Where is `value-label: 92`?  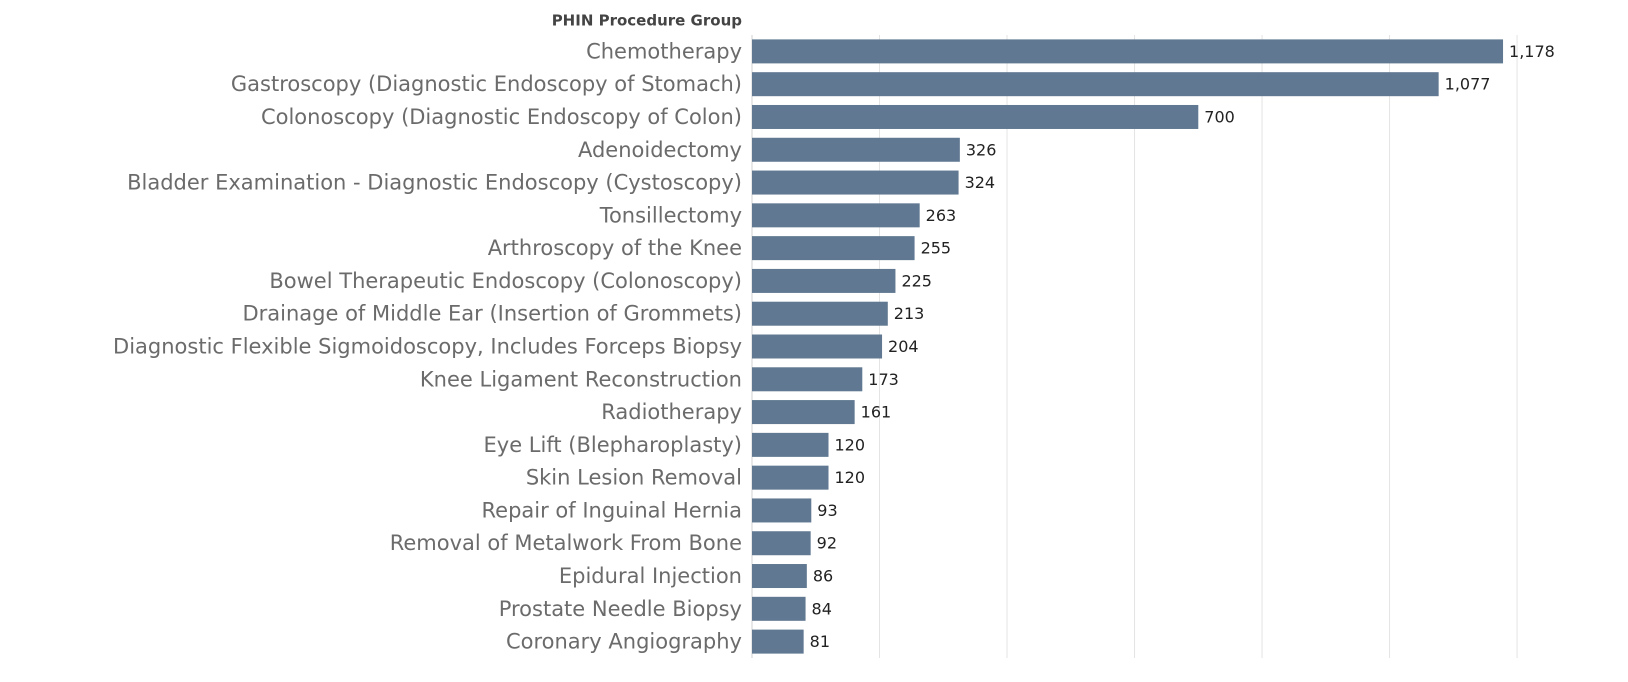
value-label: 92 is located at coordinates (827, 543).